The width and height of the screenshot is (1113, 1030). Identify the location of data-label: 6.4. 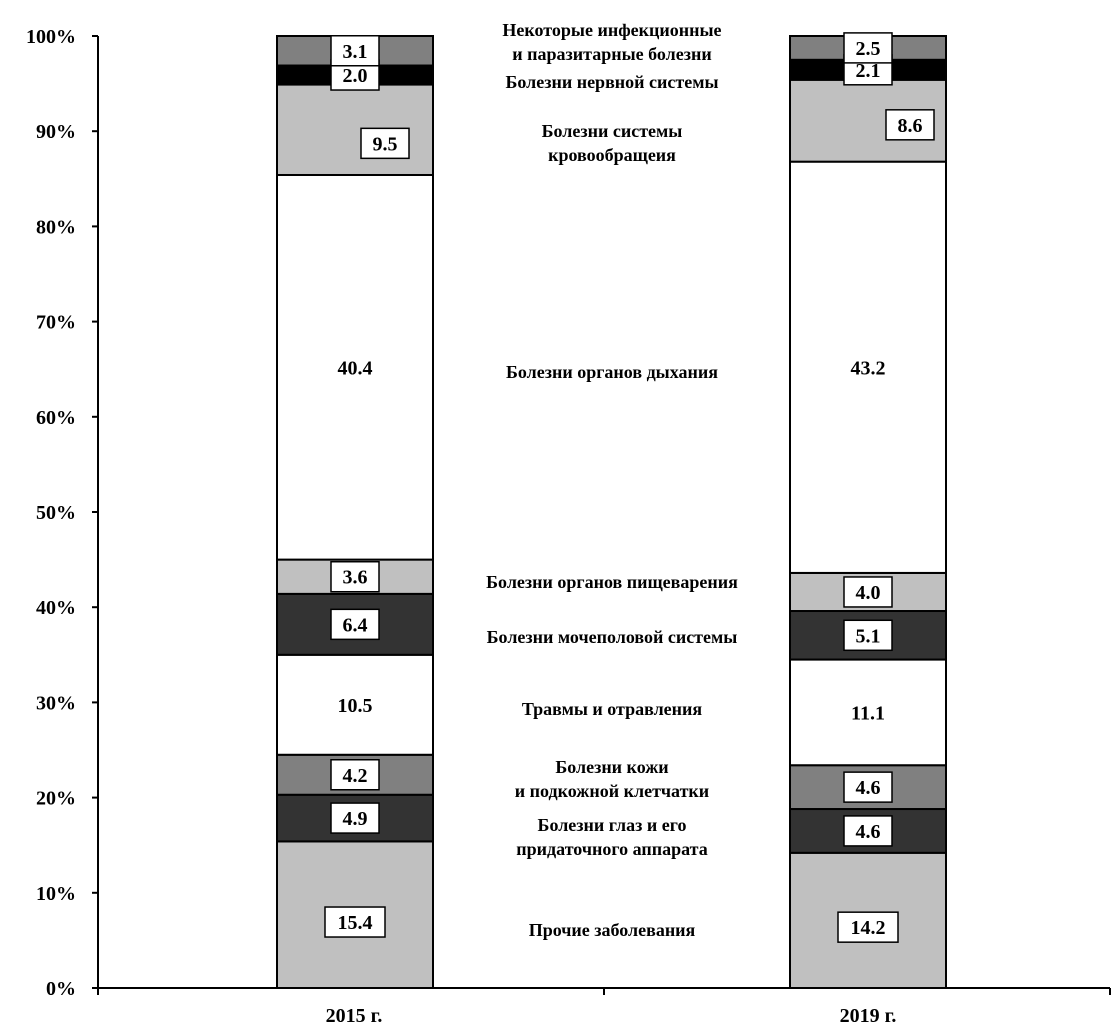
(355, 625).